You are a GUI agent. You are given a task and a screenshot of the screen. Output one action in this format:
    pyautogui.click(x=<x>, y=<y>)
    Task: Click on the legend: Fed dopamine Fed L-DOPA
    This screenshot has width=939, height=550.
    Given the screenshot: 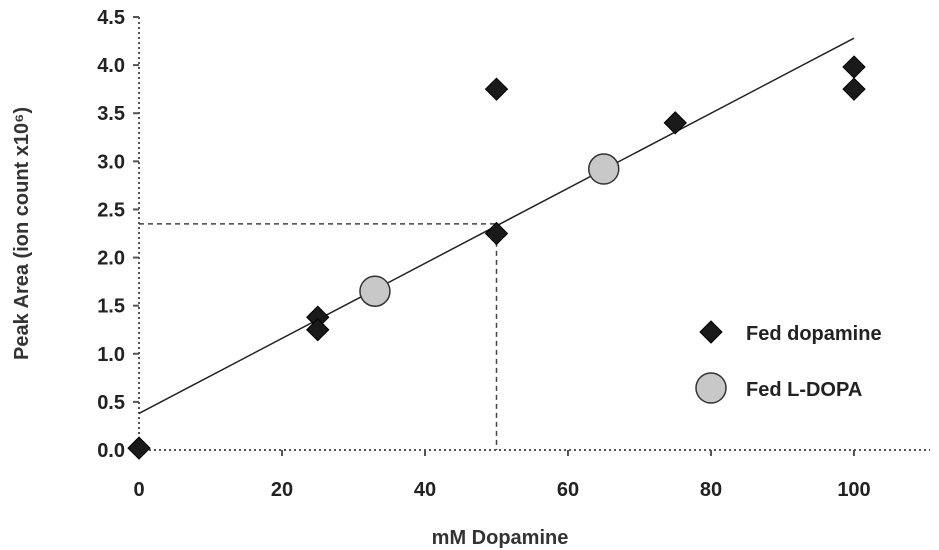 What is the action you would take?
    pyautogui.click(x=789, y=362)
    